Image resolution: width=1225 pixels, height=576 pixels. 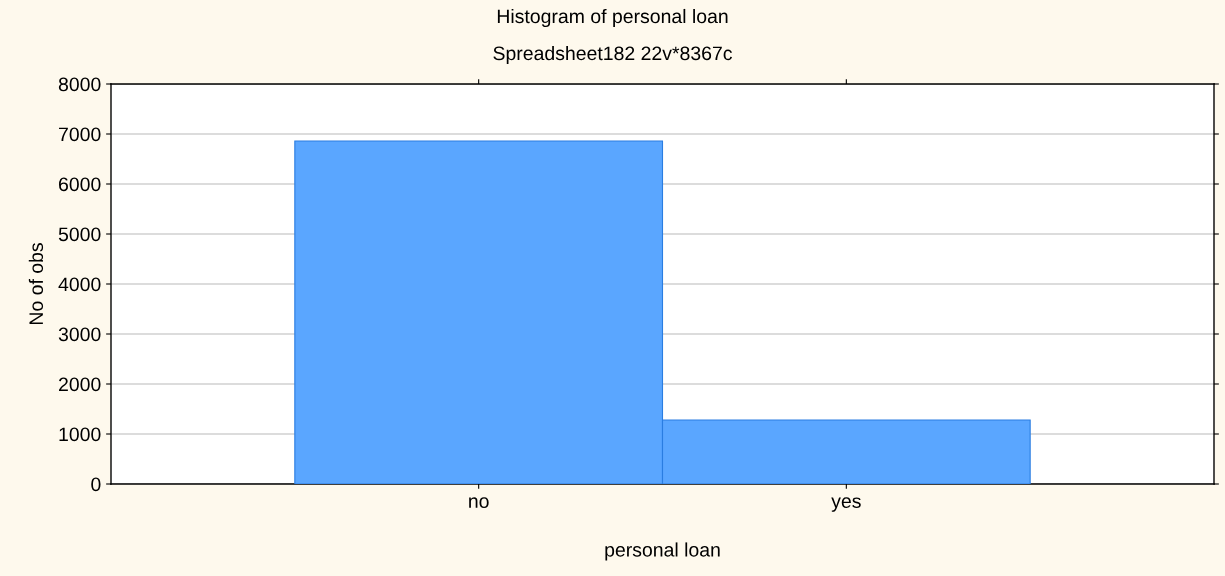 I want to click on y-tick-label: 3000, so click(x=79, y=334).